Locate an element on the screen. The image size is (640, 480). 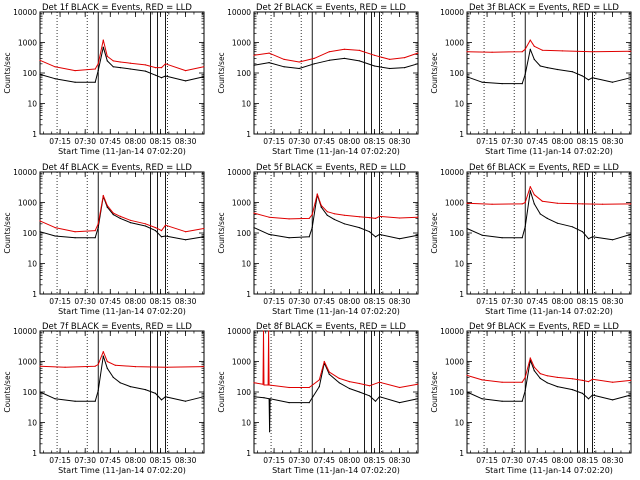
y-tick-label: 10000 is located at coordinates (452, 331).